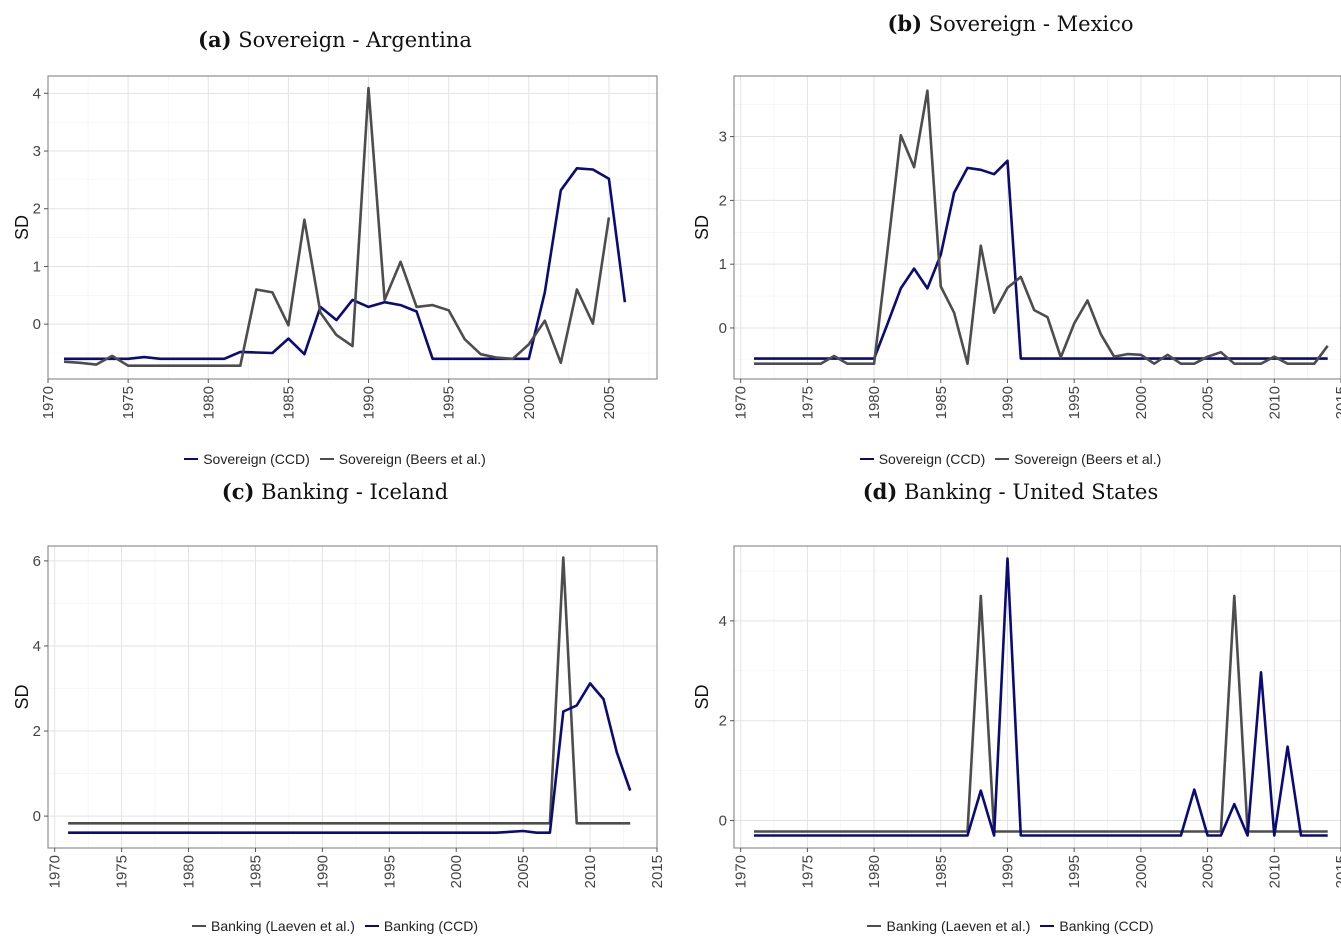  I want to click on y-tick-label: 6, so click(37, 561).